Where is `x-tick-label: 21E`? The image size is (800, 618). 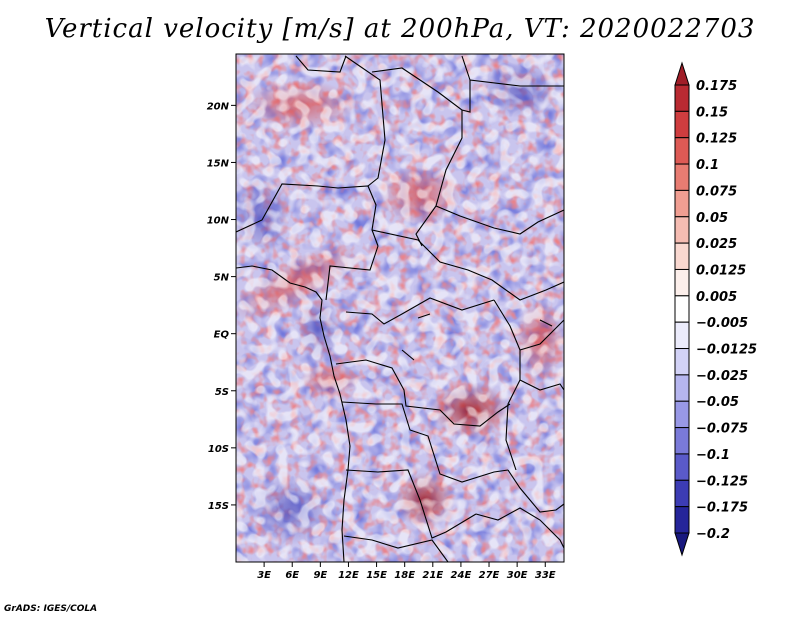
x-tick-label: 21E is located at coordinates (432, 575).